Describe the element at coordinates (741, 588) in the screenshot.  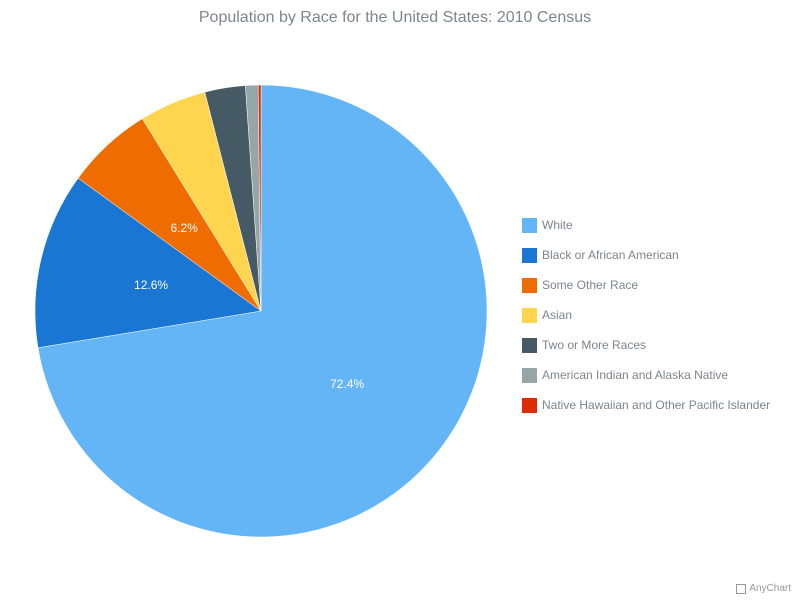
I see `chart-logo-icon` at that location.